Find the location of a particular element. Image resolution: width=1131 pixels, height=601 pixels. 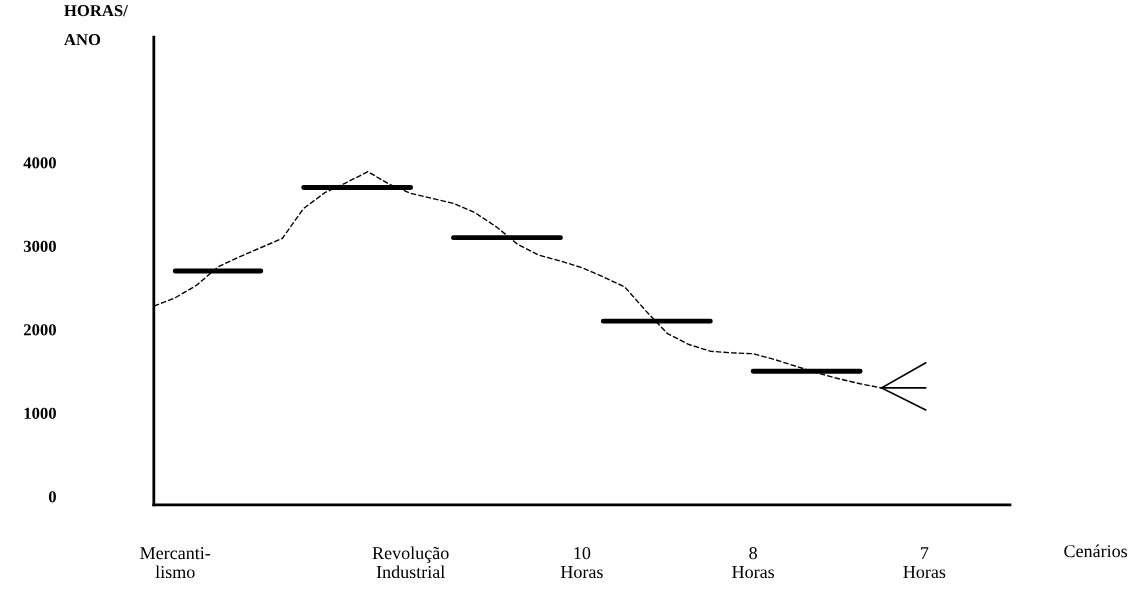

x-axis-title: Cenários is located at coordinates (1096, 551).